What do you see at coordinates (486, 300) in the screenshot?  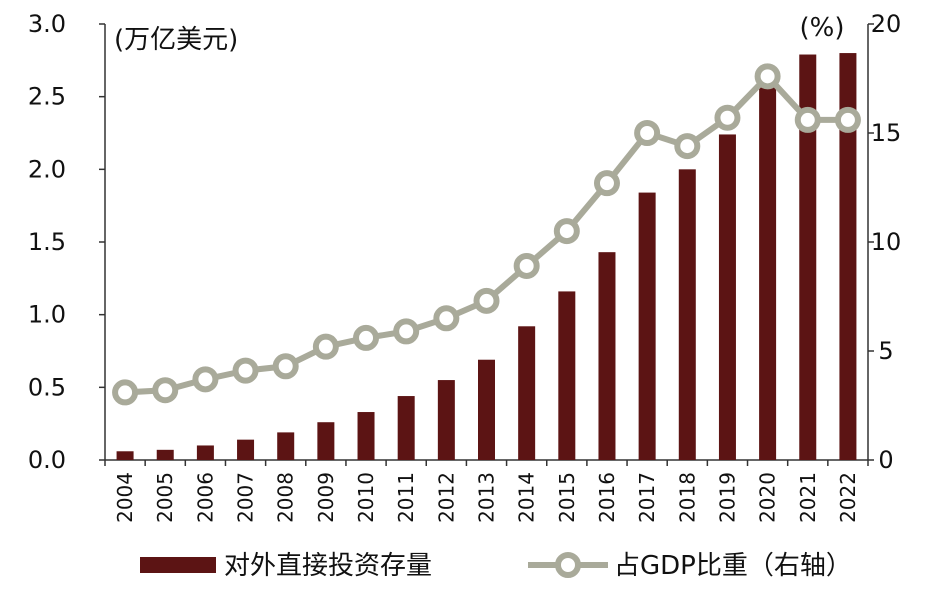 I see `point-2013` at bounding box center [486, 300].